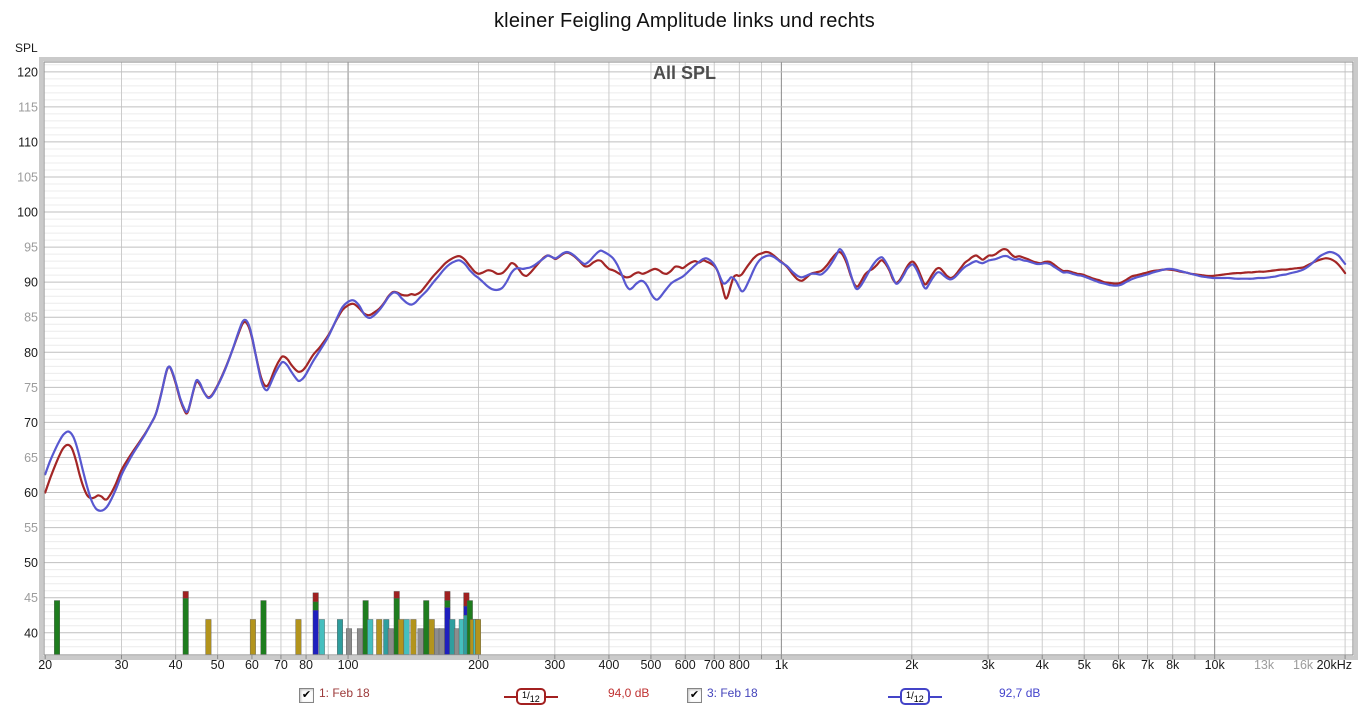 Image resolution: width=1369 pixels, height=710 pixels. I want to click on x-tick-label: 100, so click(348, 665).